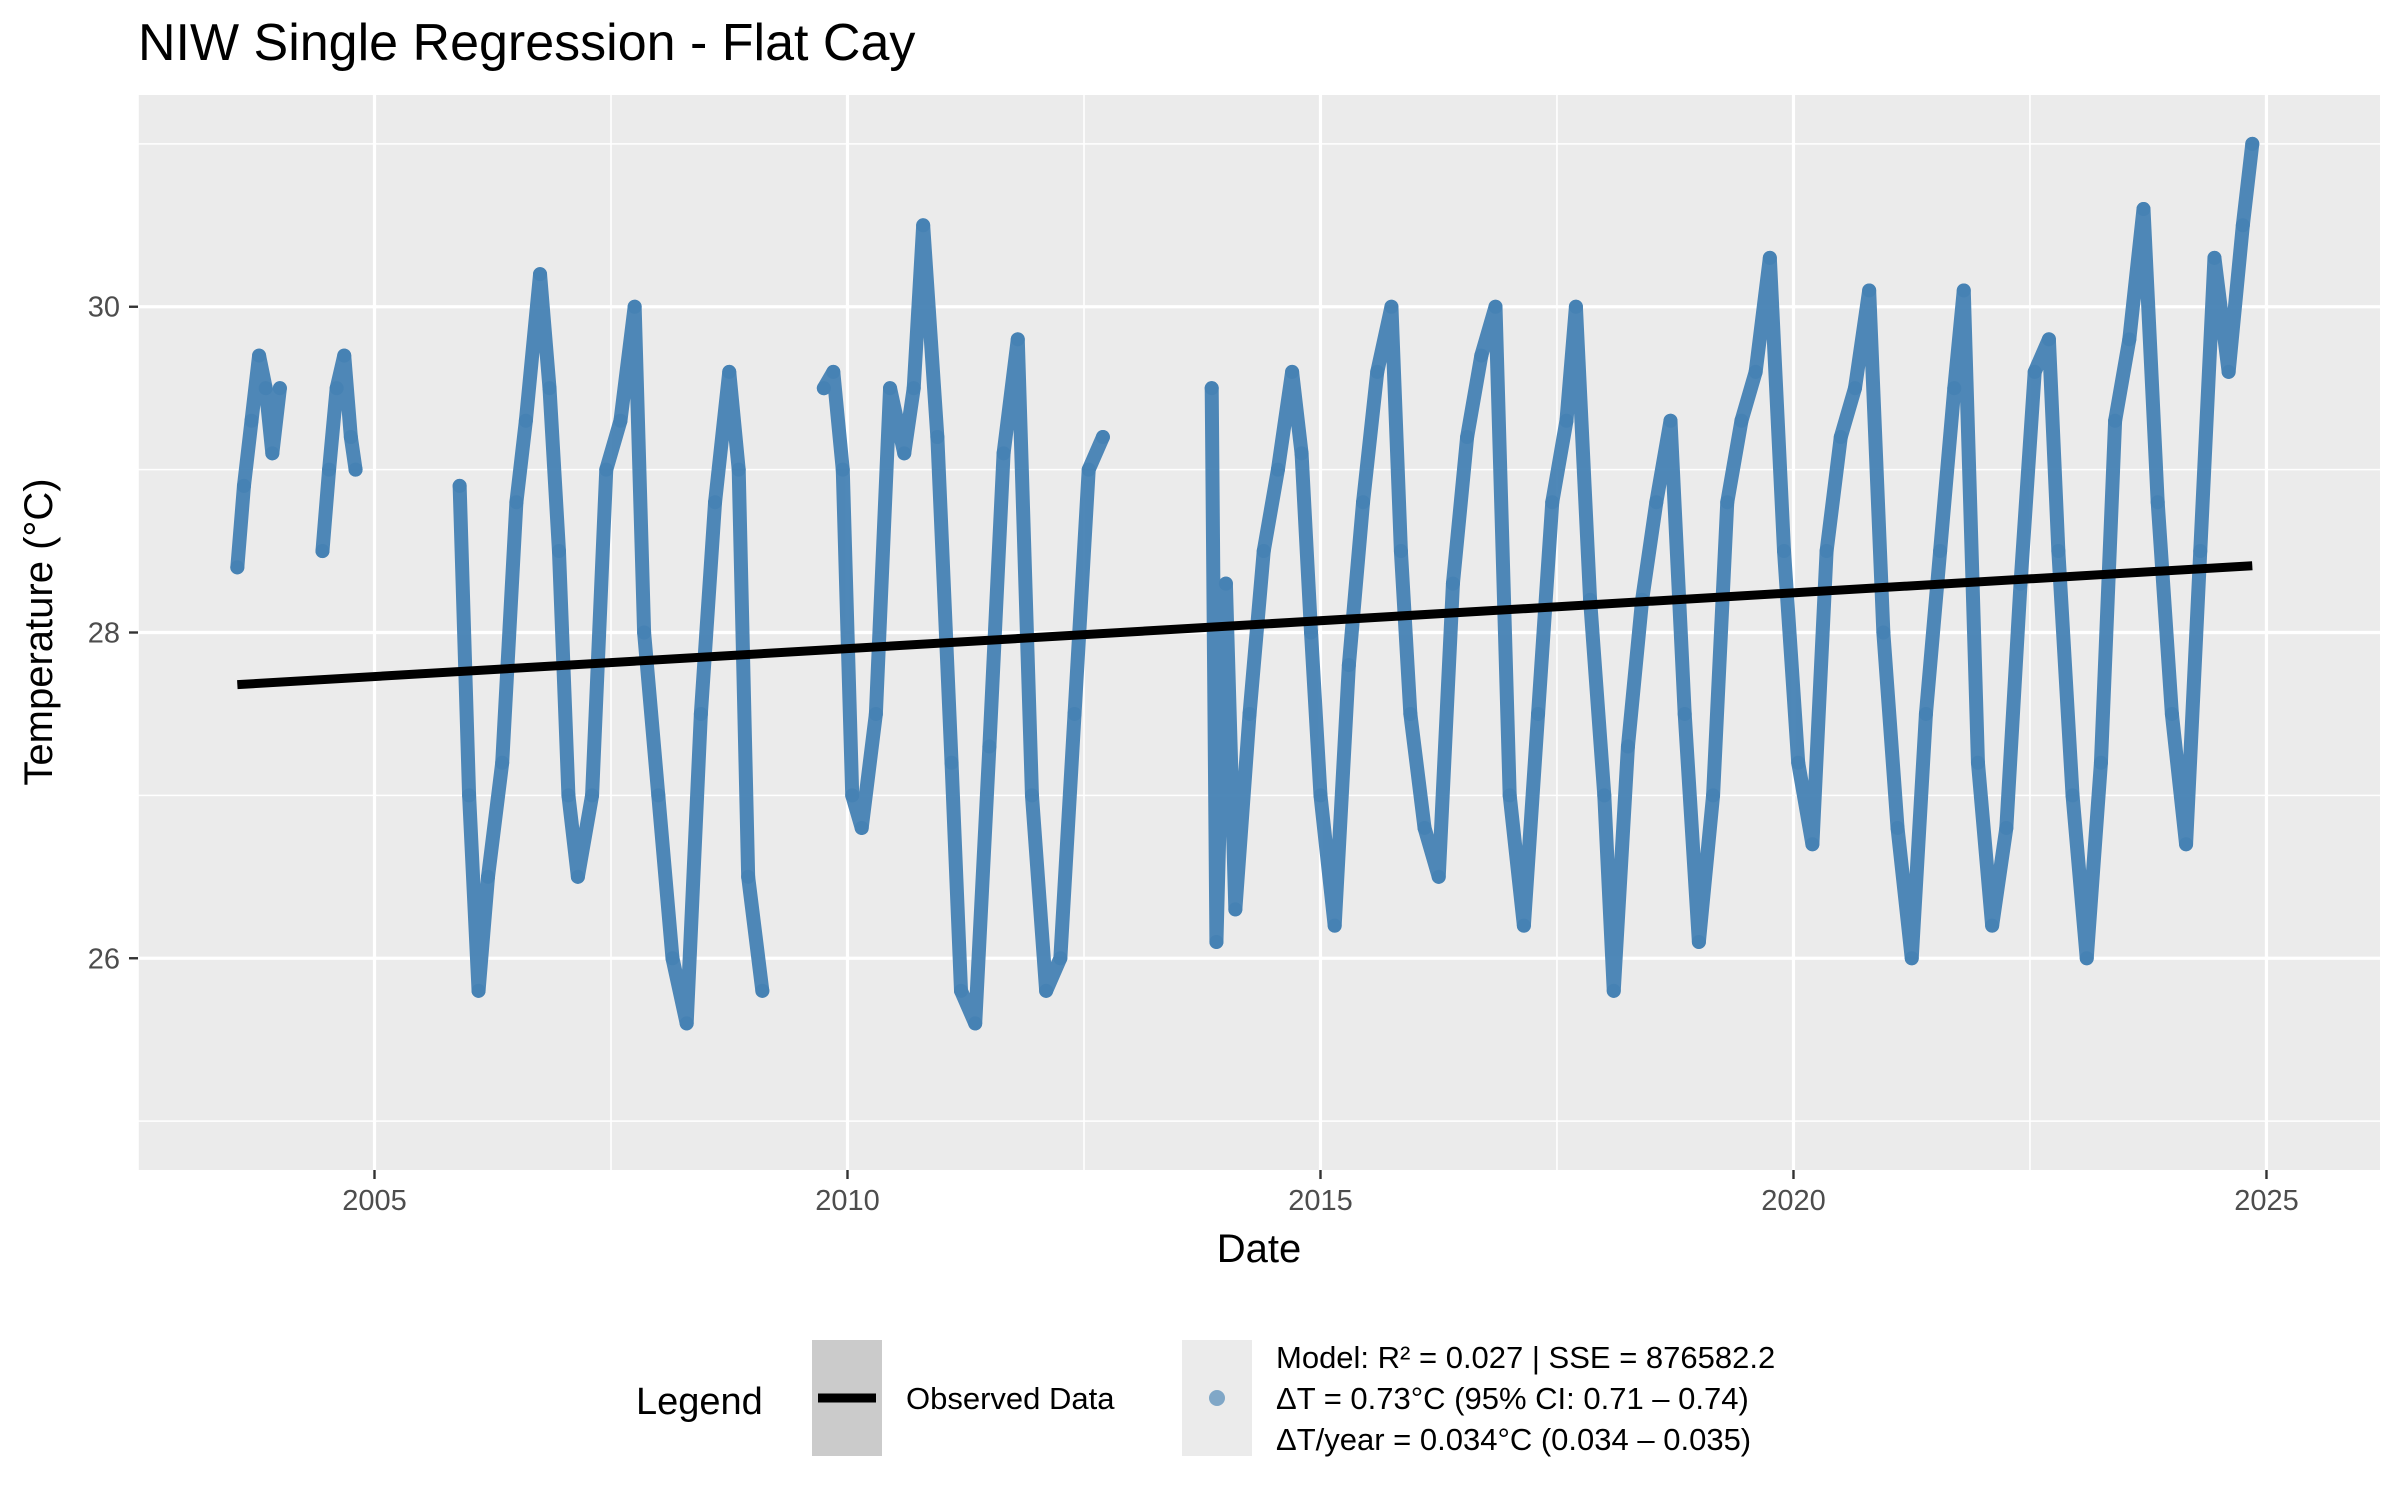  Describe the element at coordinates (1010, 1398) in the screenshot. I see `legend-label-observed: Observed Data` at that location.